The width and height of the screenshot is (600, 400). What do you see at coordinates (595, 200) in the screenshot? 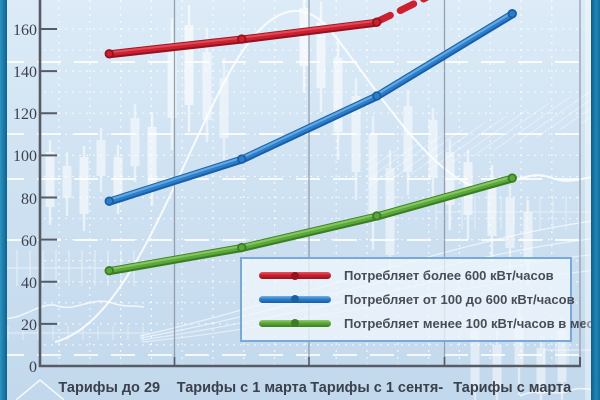
I see `right-border-bar` at bounding box center [595, 200].